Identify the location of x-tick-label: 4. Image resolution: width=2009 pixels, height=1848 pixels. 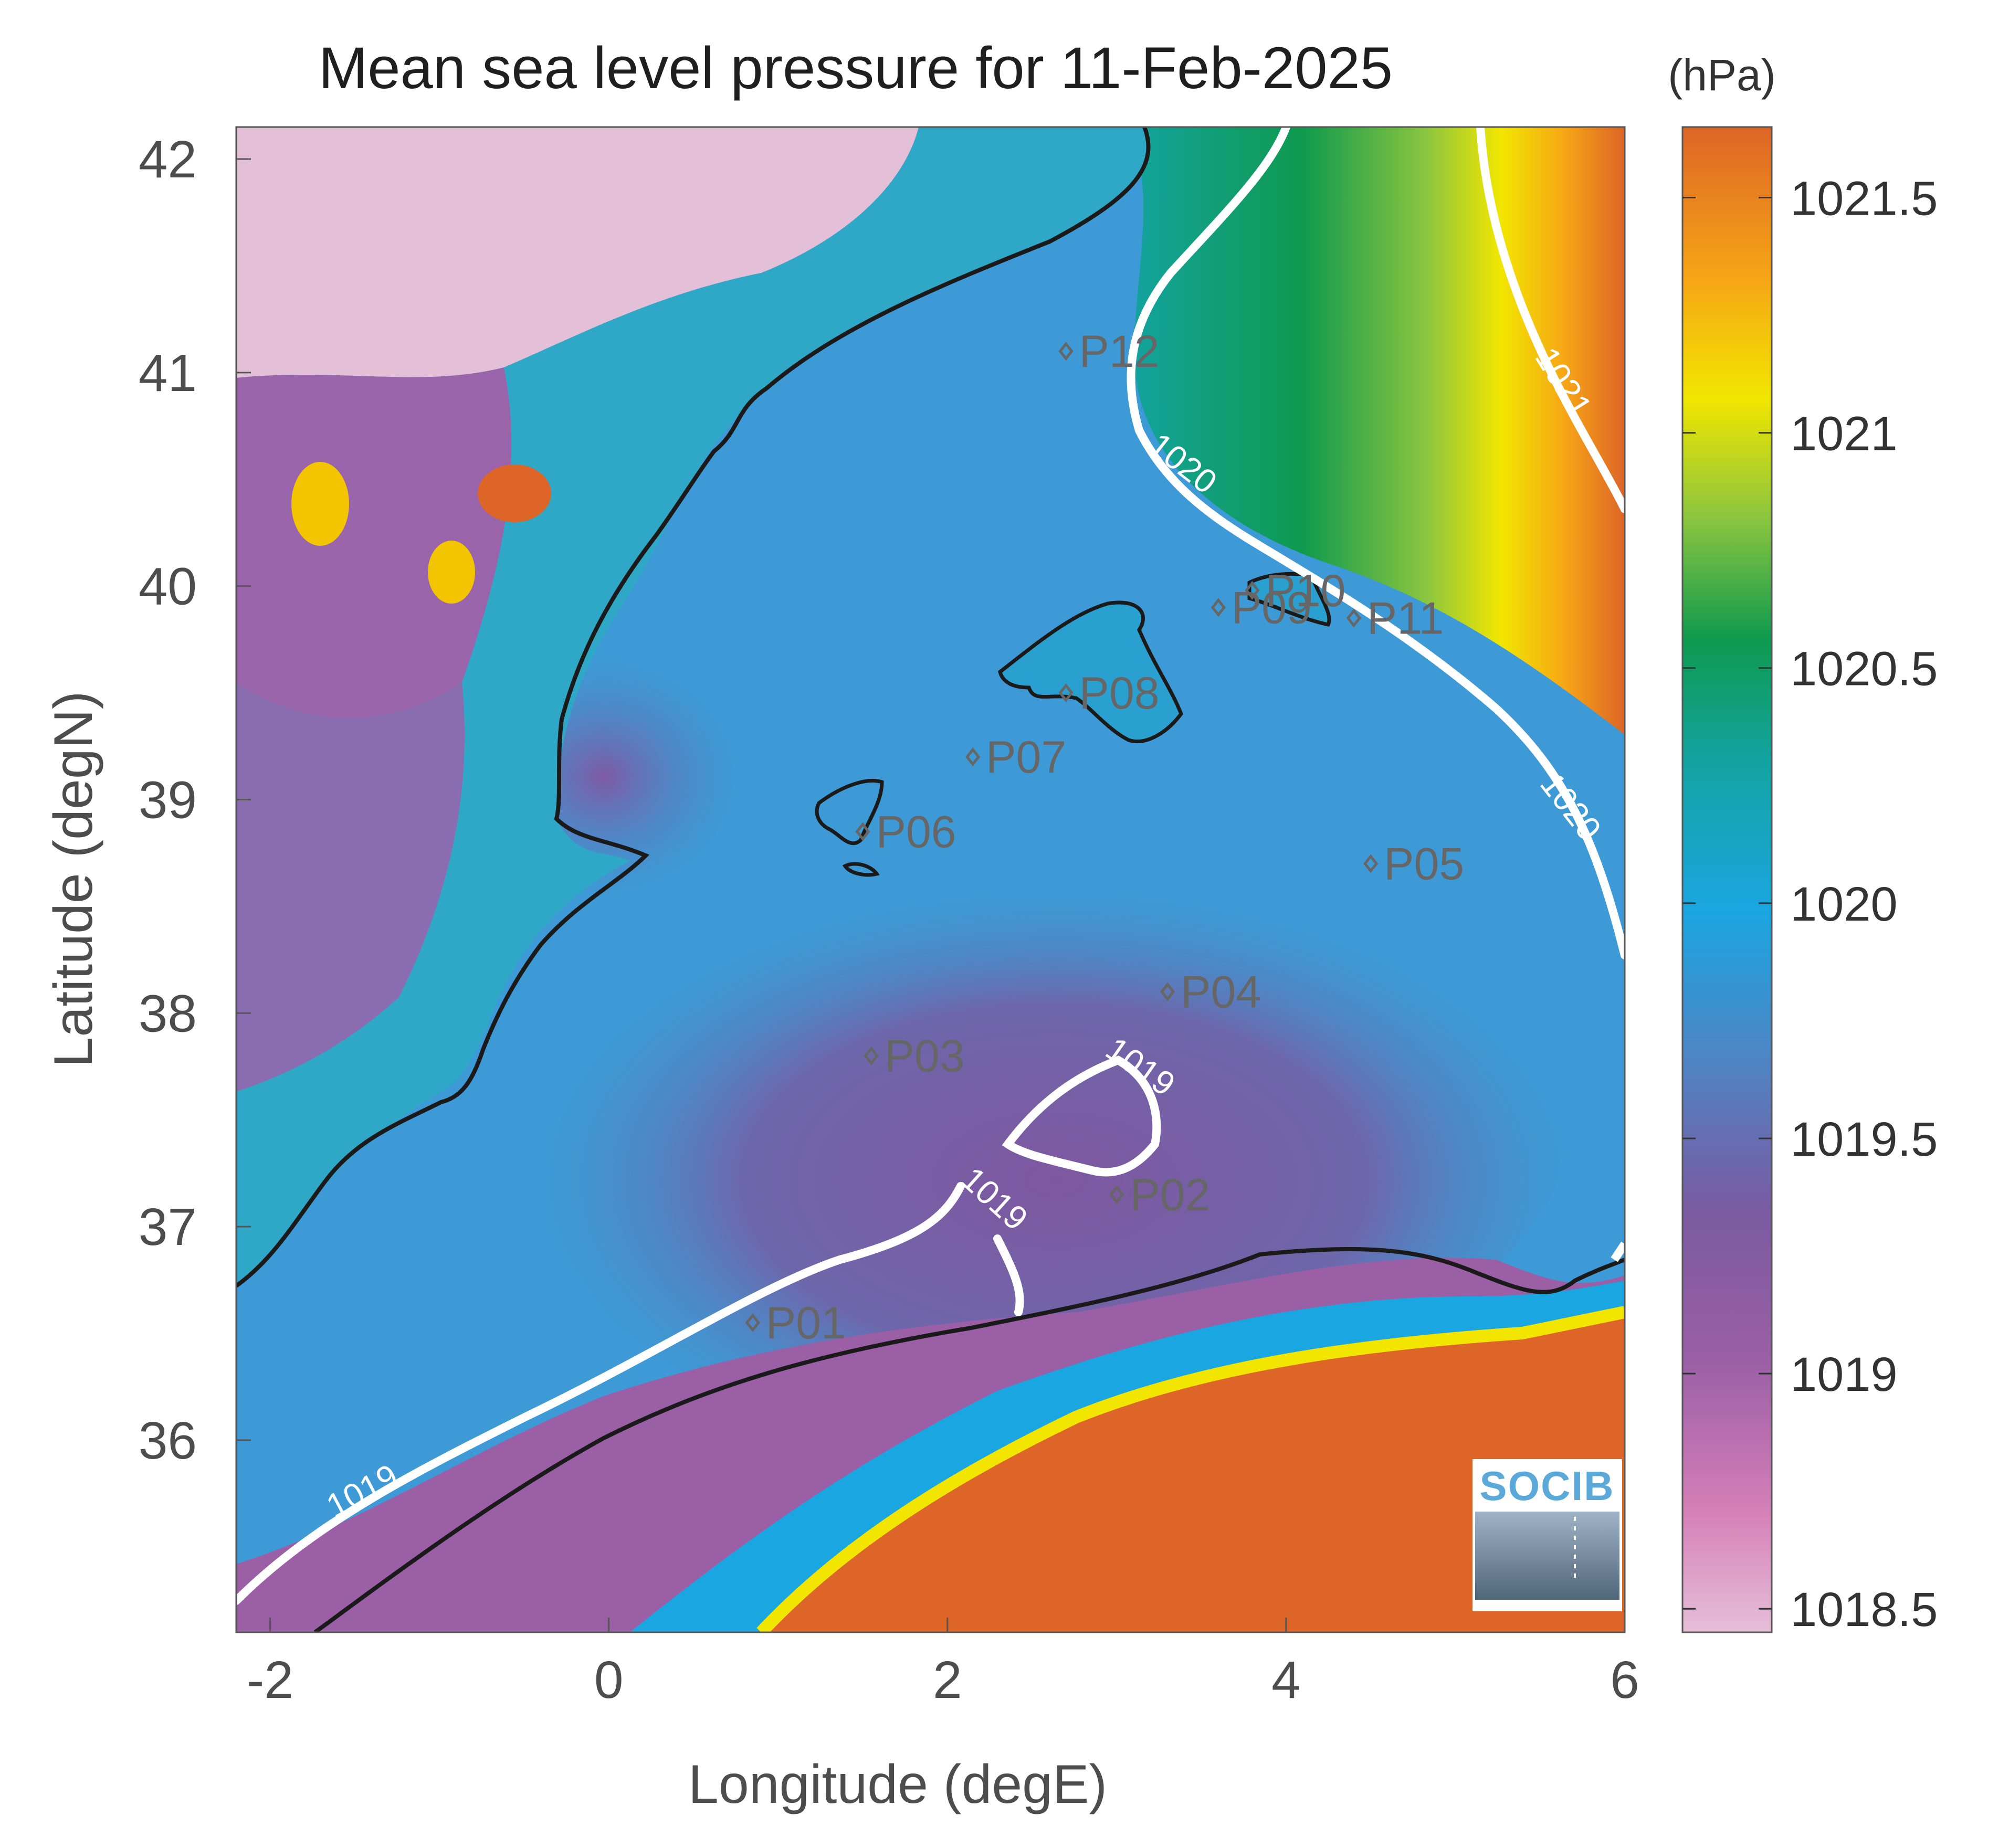
(1286, 1680).